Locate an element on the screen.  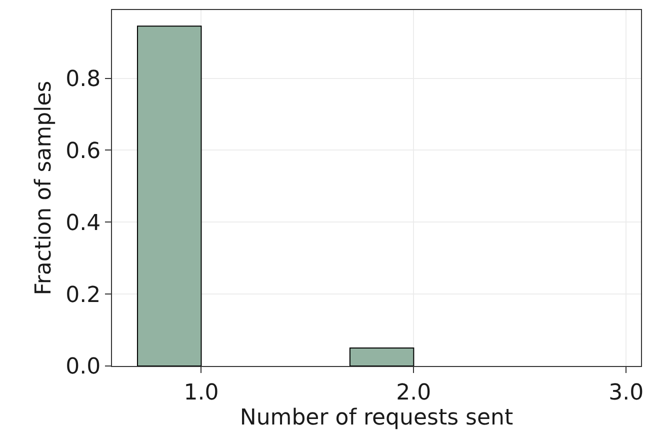
x-tick-label: 1.0 is located at coordinates (201, 393).